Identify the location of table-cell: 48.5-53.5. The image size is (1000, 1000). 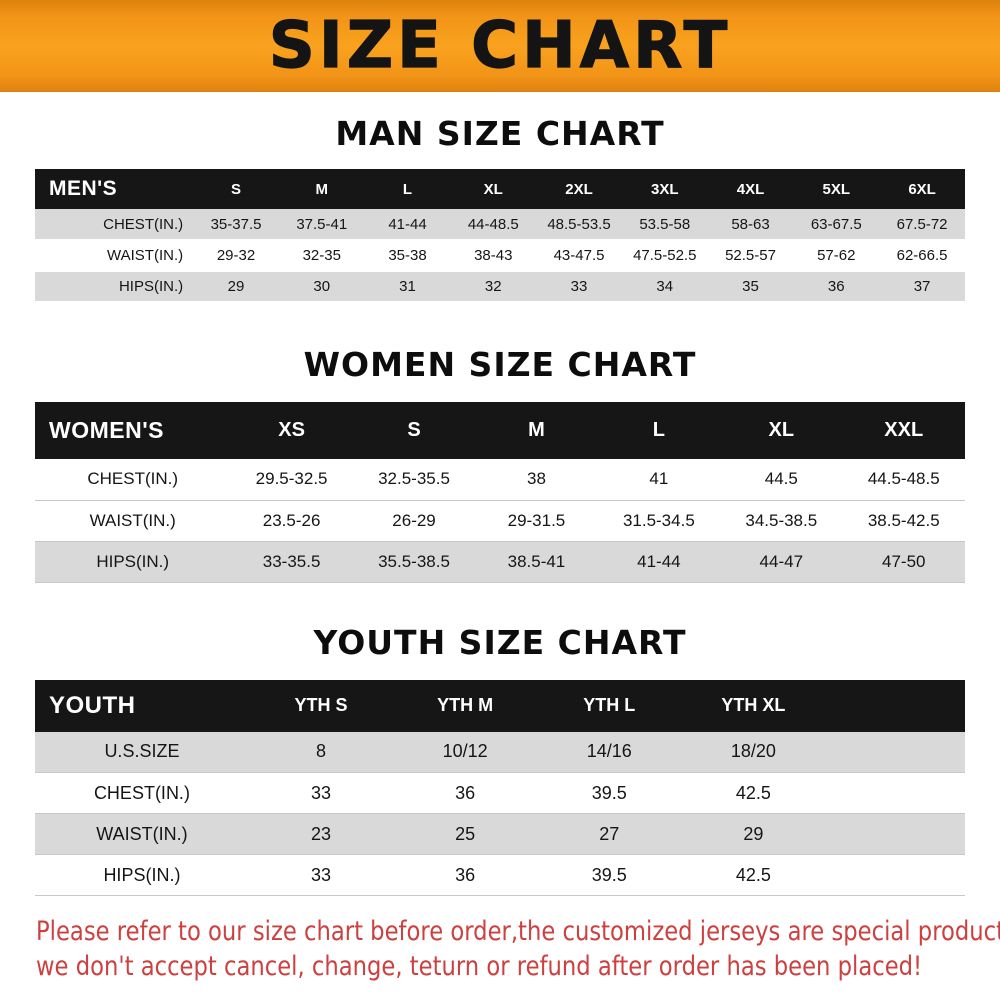
(579, 224).